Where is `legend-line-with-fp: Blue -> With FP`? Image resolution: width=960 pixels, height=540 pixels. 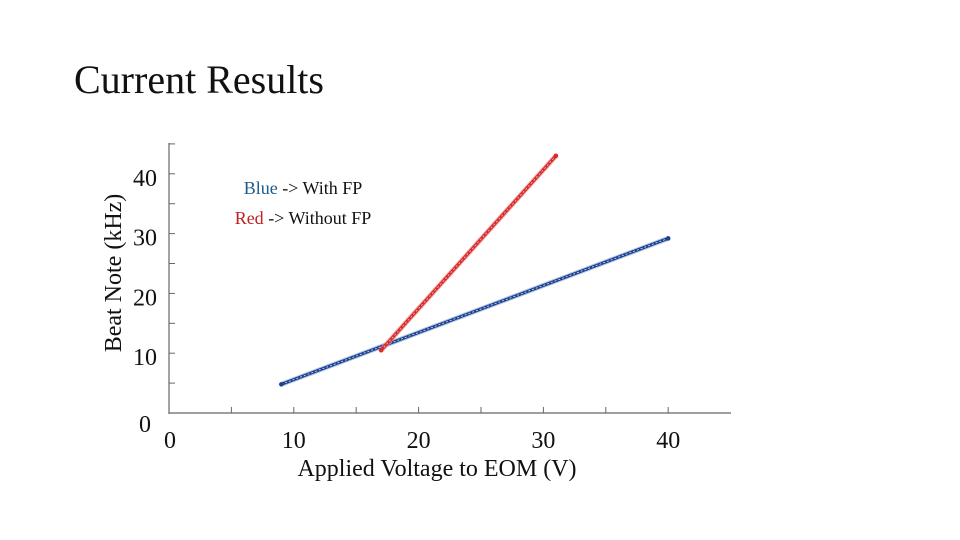 legend-line-with-fp: Blue -> With FP is located at coordinates (303, 188).